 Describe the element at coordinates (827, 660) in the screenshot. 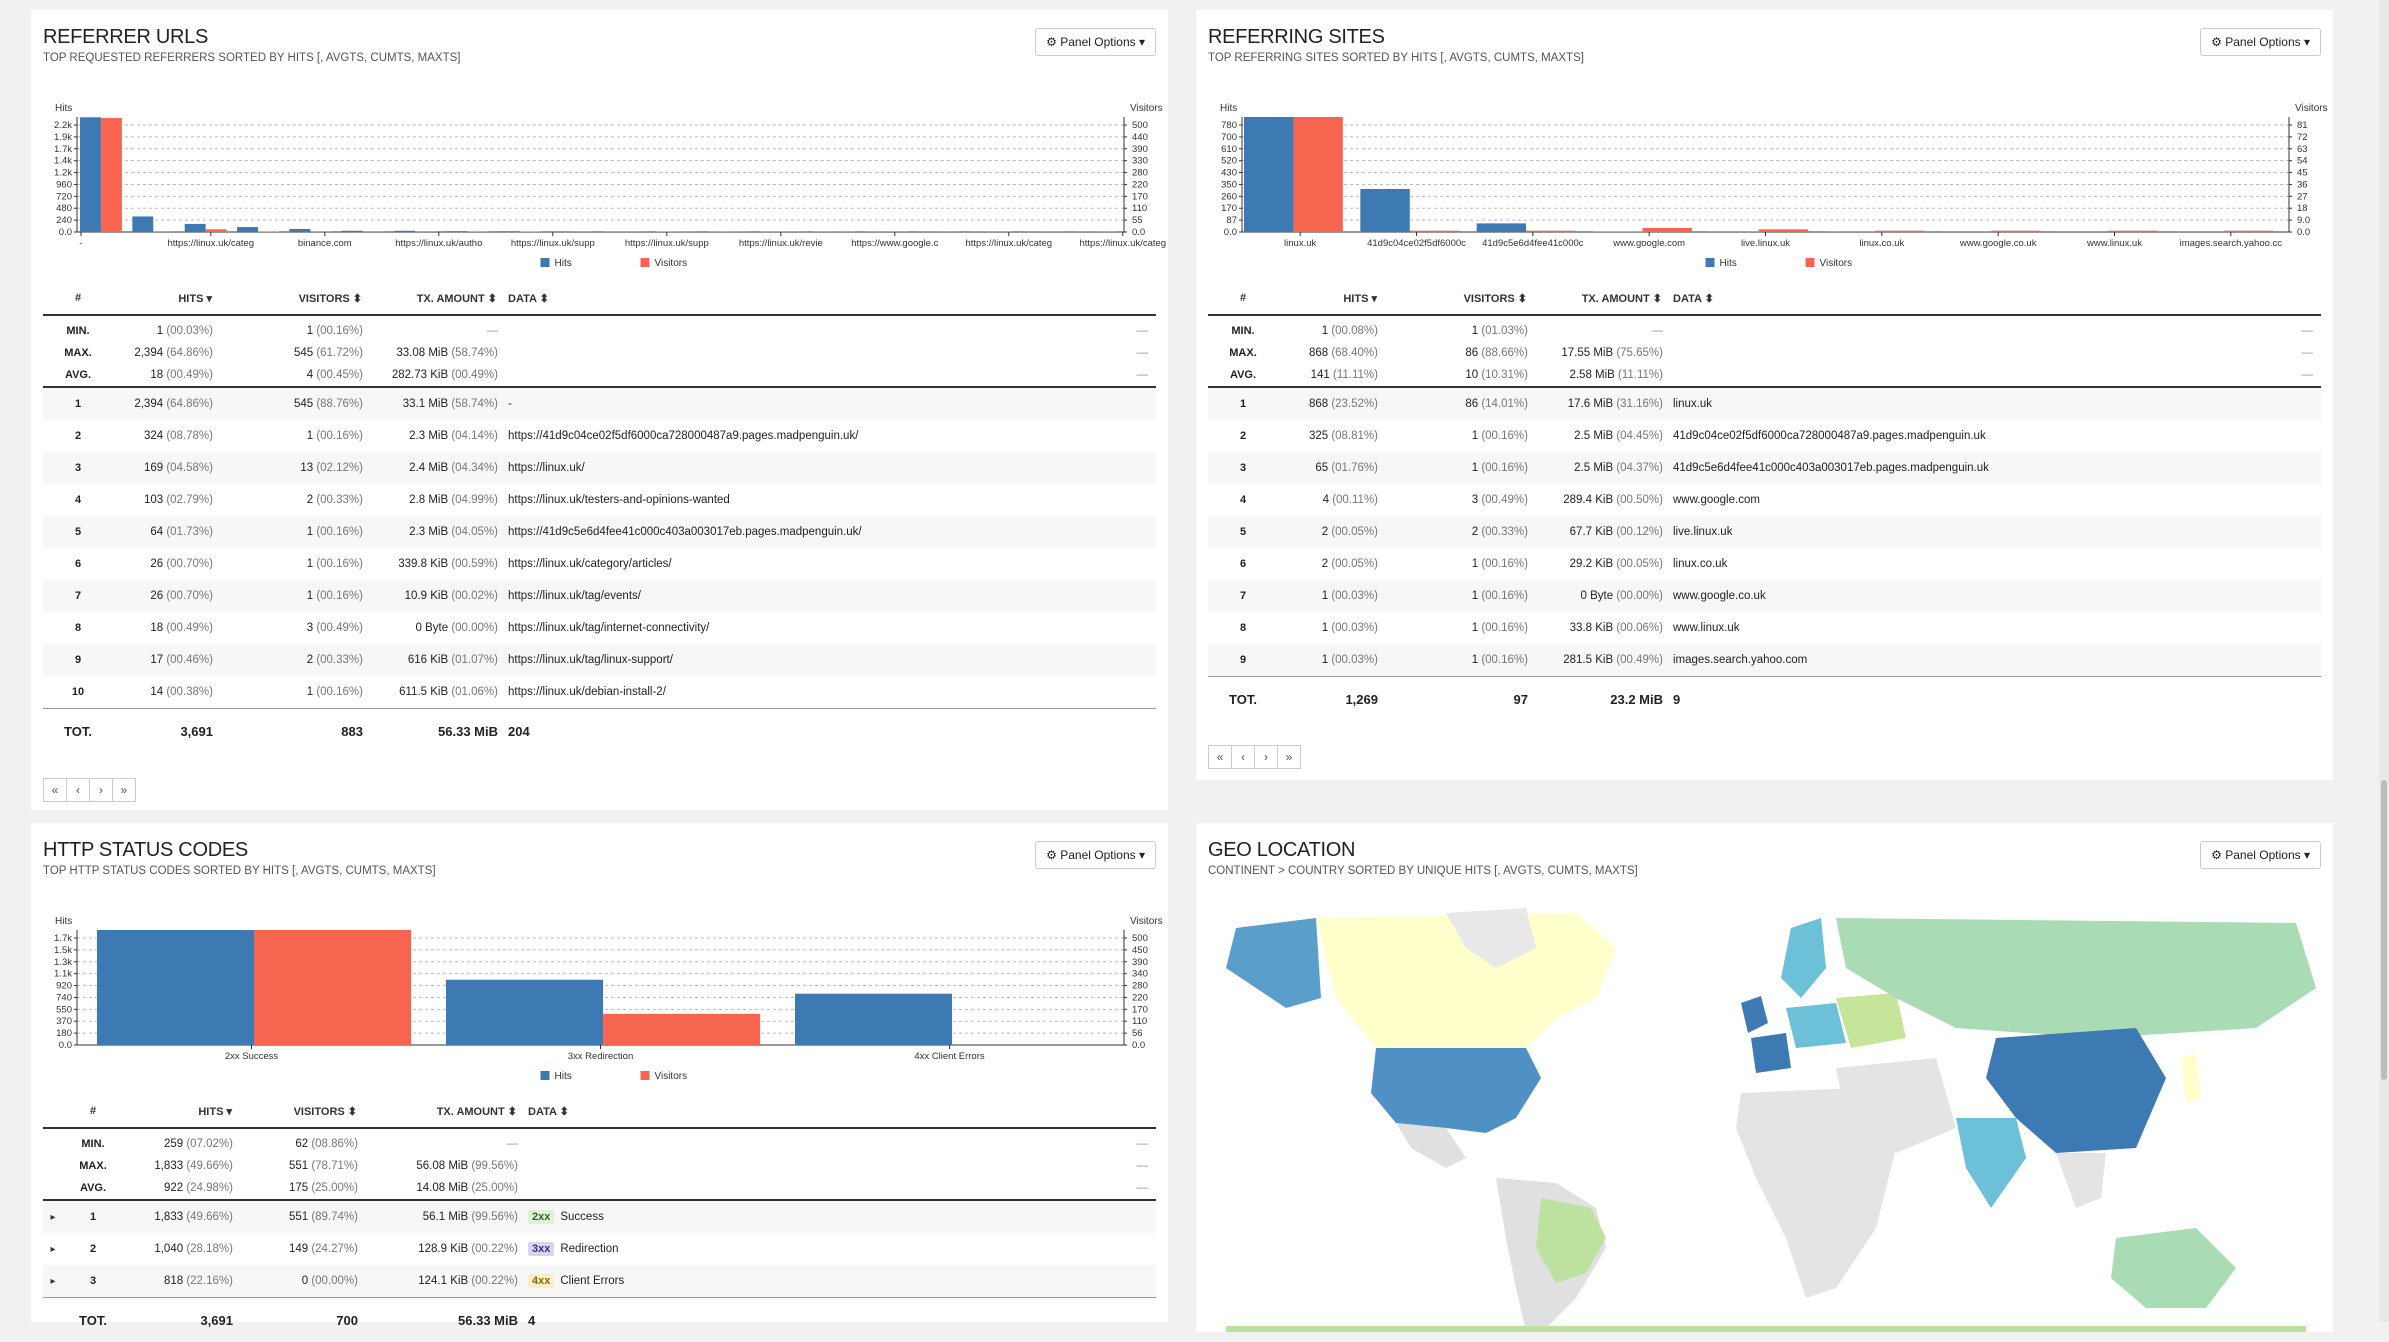

I see `data-cell: https://linux.uk/tag/linux-support/` at that location.